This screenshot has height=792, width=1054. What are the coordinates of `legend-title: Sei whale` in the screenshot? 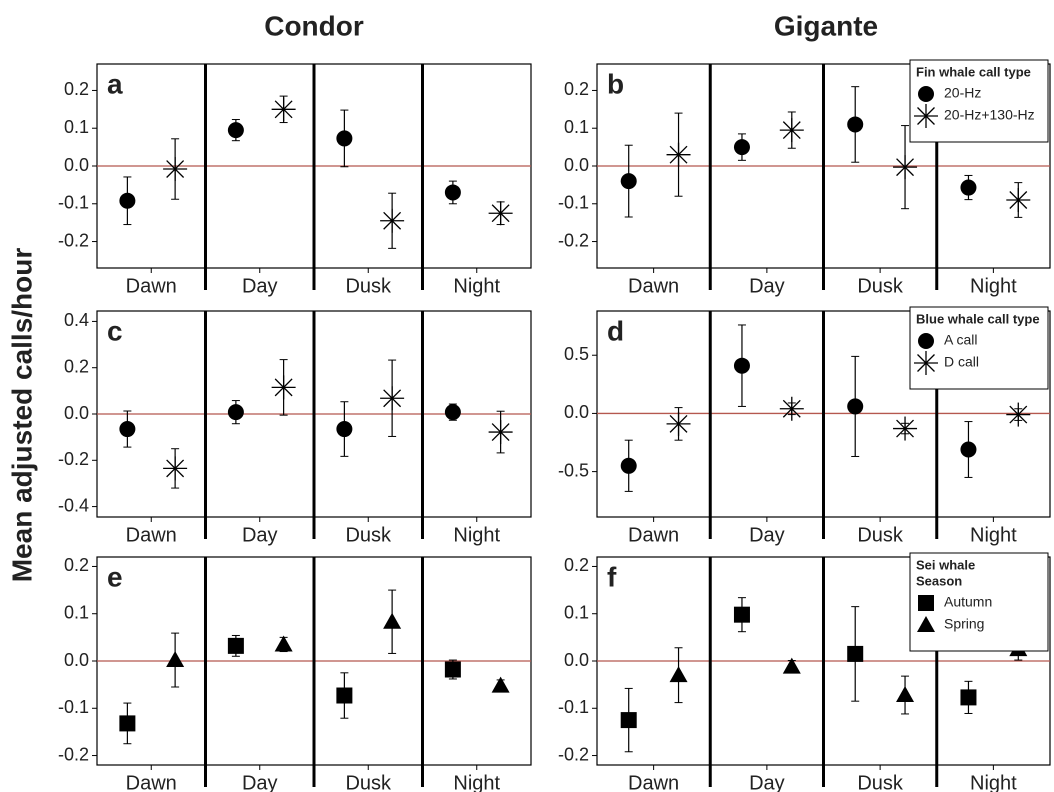 It's located at (945, 564).